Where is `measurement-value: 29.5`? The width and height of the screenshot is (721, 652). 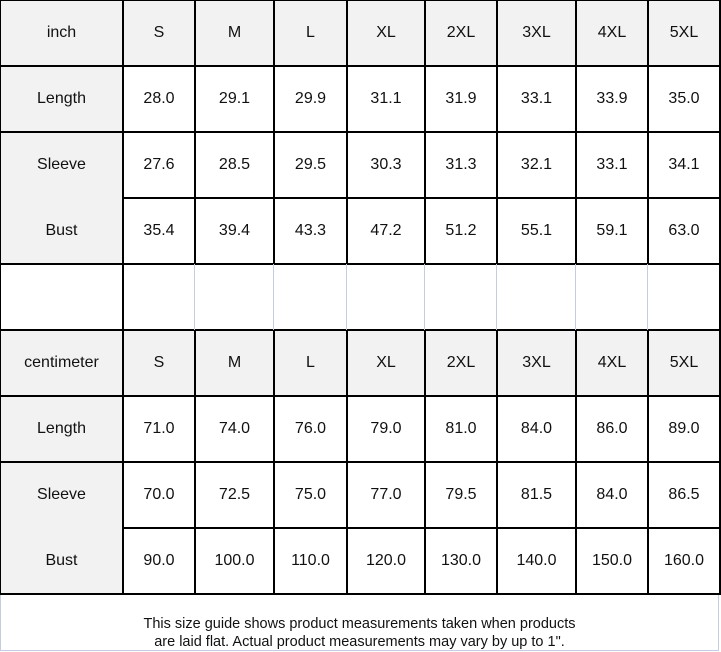
measurement-value: 29.5 is located at coordinates (310, 164).